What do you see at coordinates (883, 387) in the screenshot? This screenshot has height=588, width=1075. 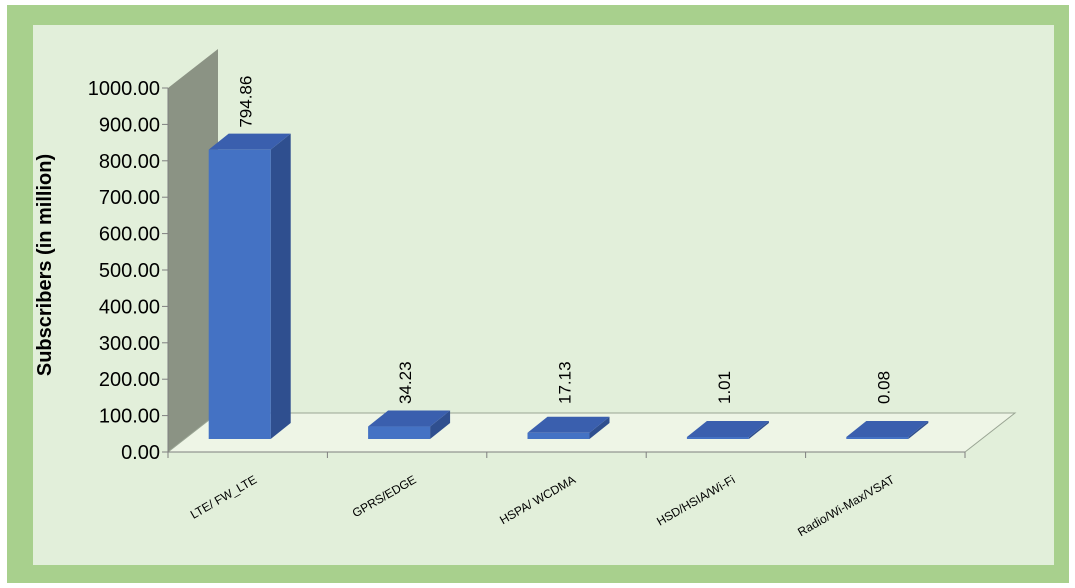 I see `data-label: 0.08` at bounding box center [883, 387].